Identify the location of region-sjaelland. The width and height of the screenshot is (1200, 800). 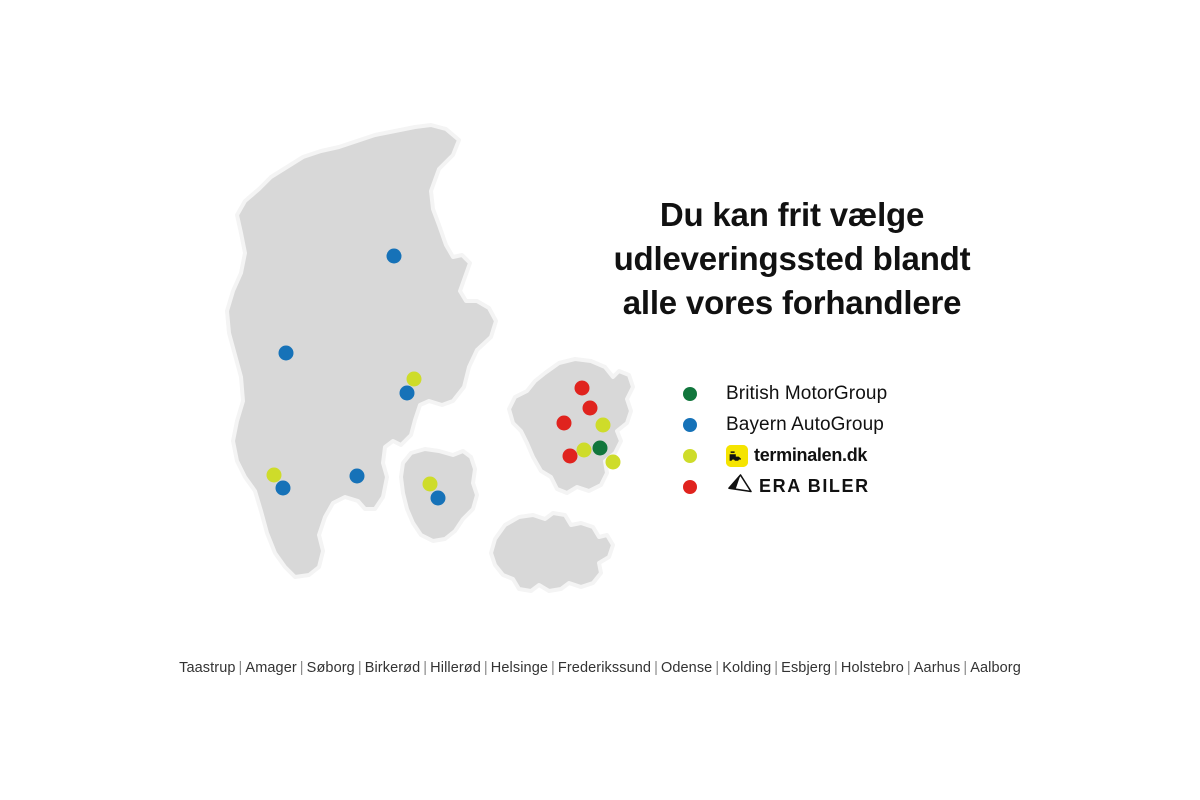
(571, 426).